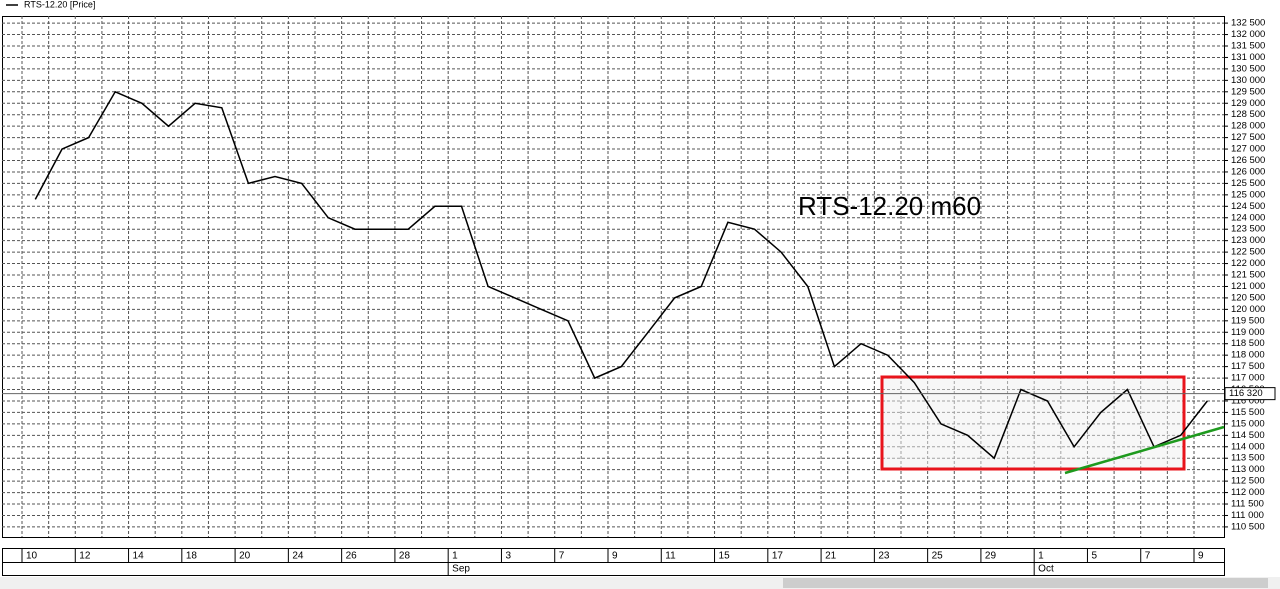 The width and height of the screenshot is (1280, 589). What do you see at coordinates (884, 556) in the screenshot?
I see `x-tick-label: 23` at bounding box center [884, 556].